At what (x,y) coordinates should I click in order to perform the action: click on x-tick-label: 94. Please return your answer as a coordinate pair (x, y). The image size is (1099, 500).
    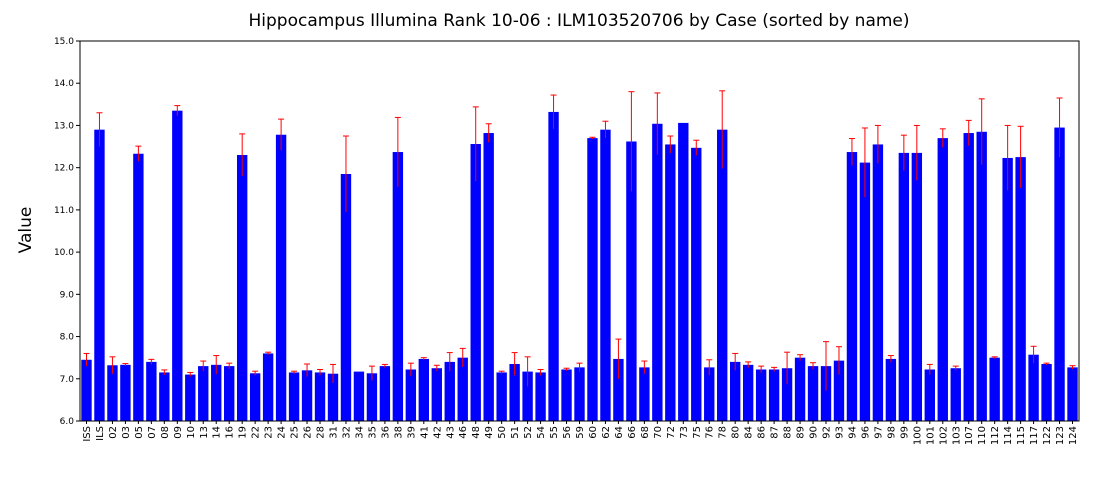
    Looking at the image, I should click on (852, 432).